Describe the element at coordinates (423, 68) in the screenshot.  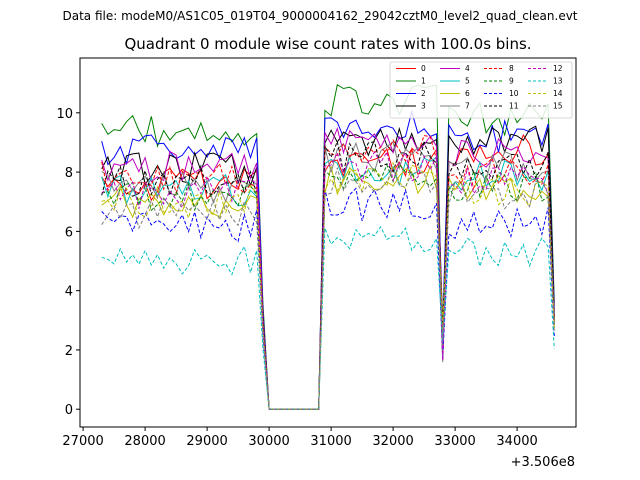
I see `legend-label: 0` at that location.